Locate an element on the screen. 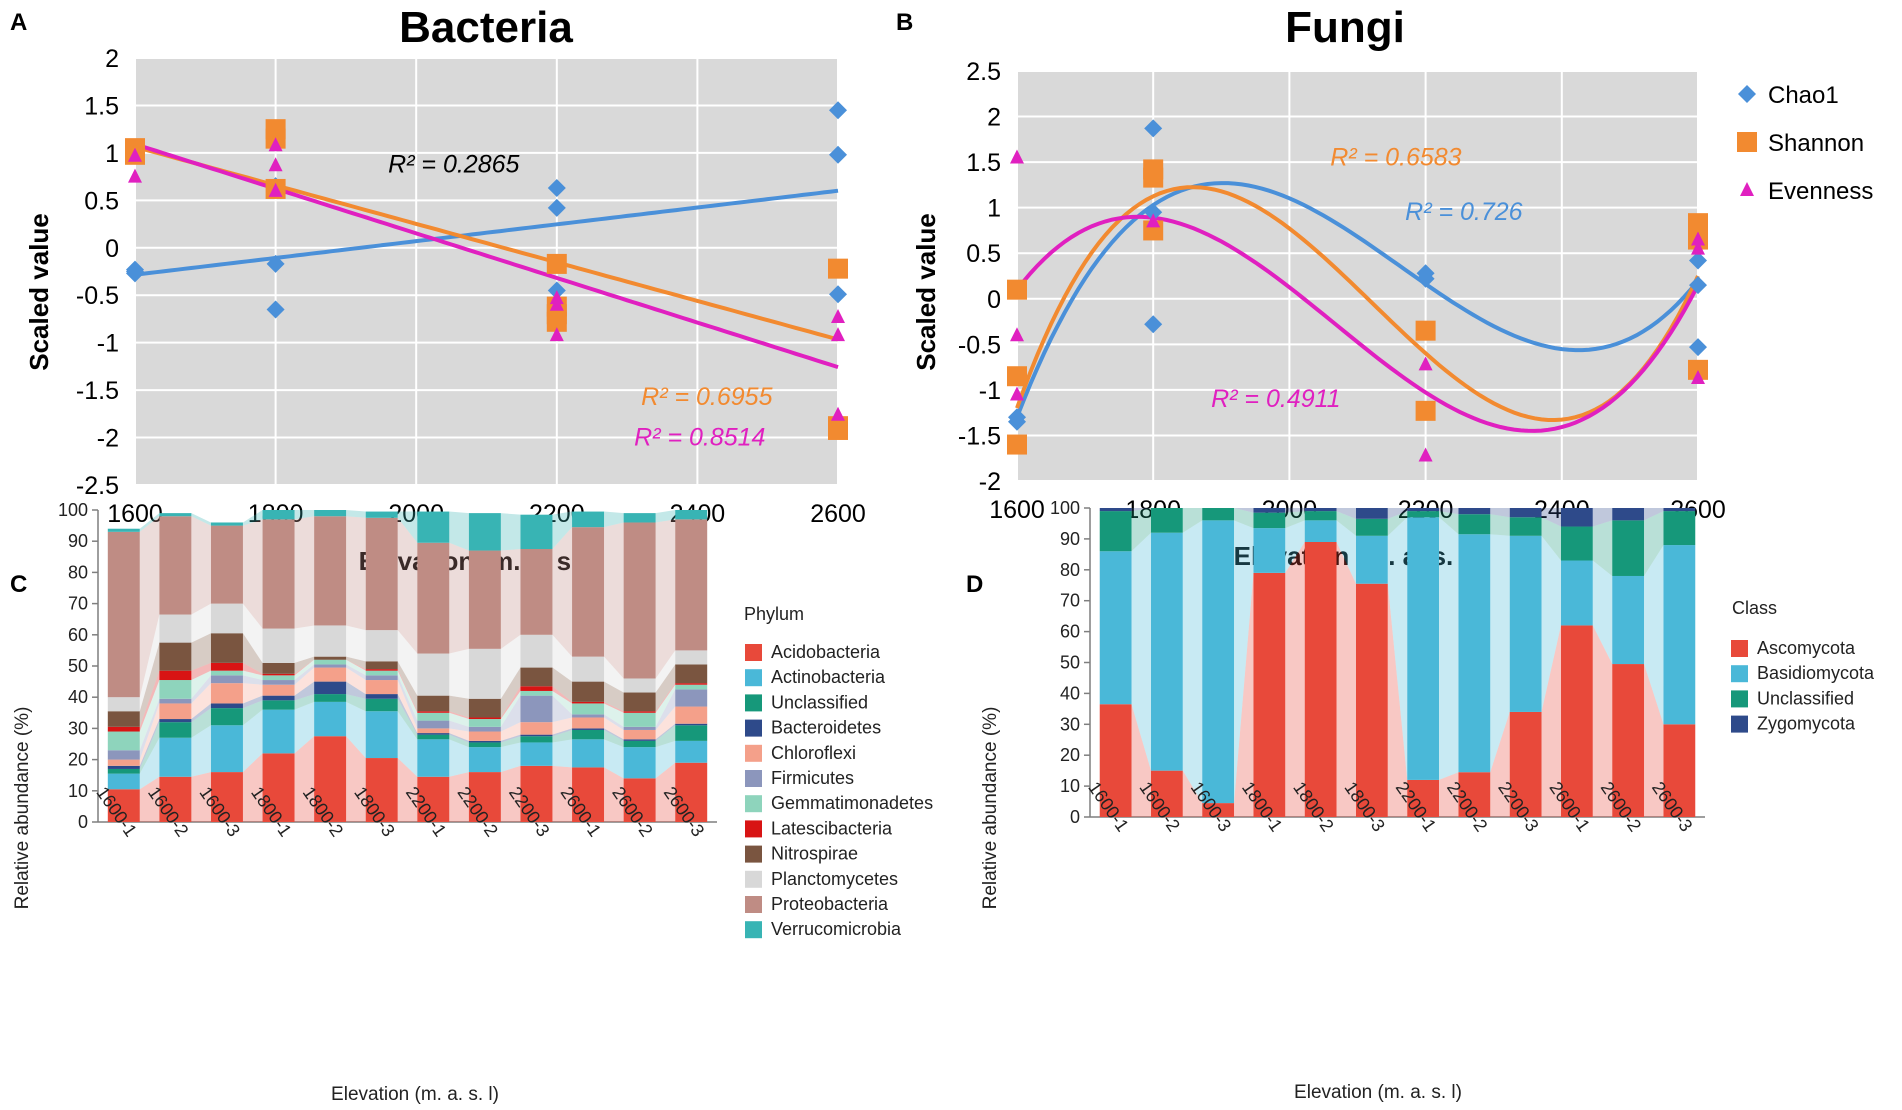  connector-nitrospirae is located at coordinates (665, 688).